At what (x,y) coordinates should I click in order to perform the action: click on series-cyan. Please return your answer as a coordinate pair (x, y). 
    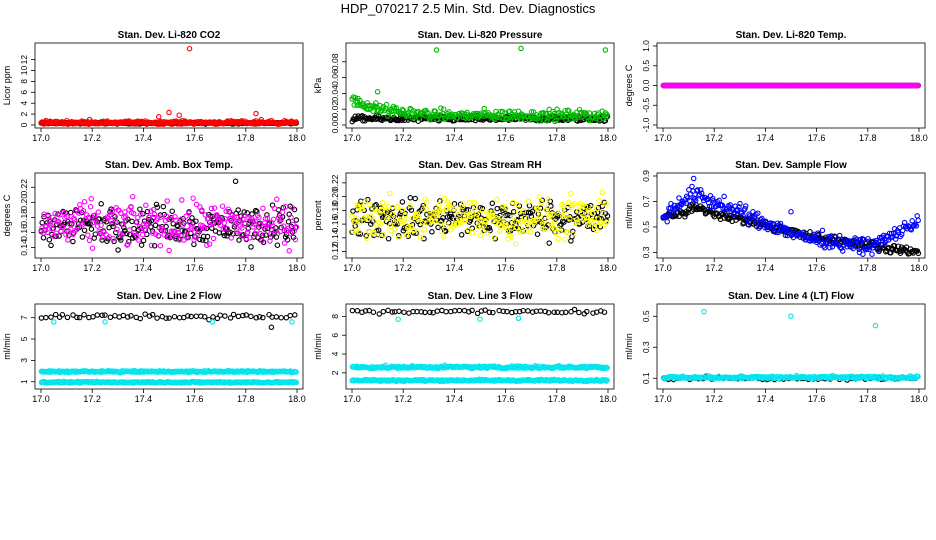
    Looking at the image, I should click on (790, 345).